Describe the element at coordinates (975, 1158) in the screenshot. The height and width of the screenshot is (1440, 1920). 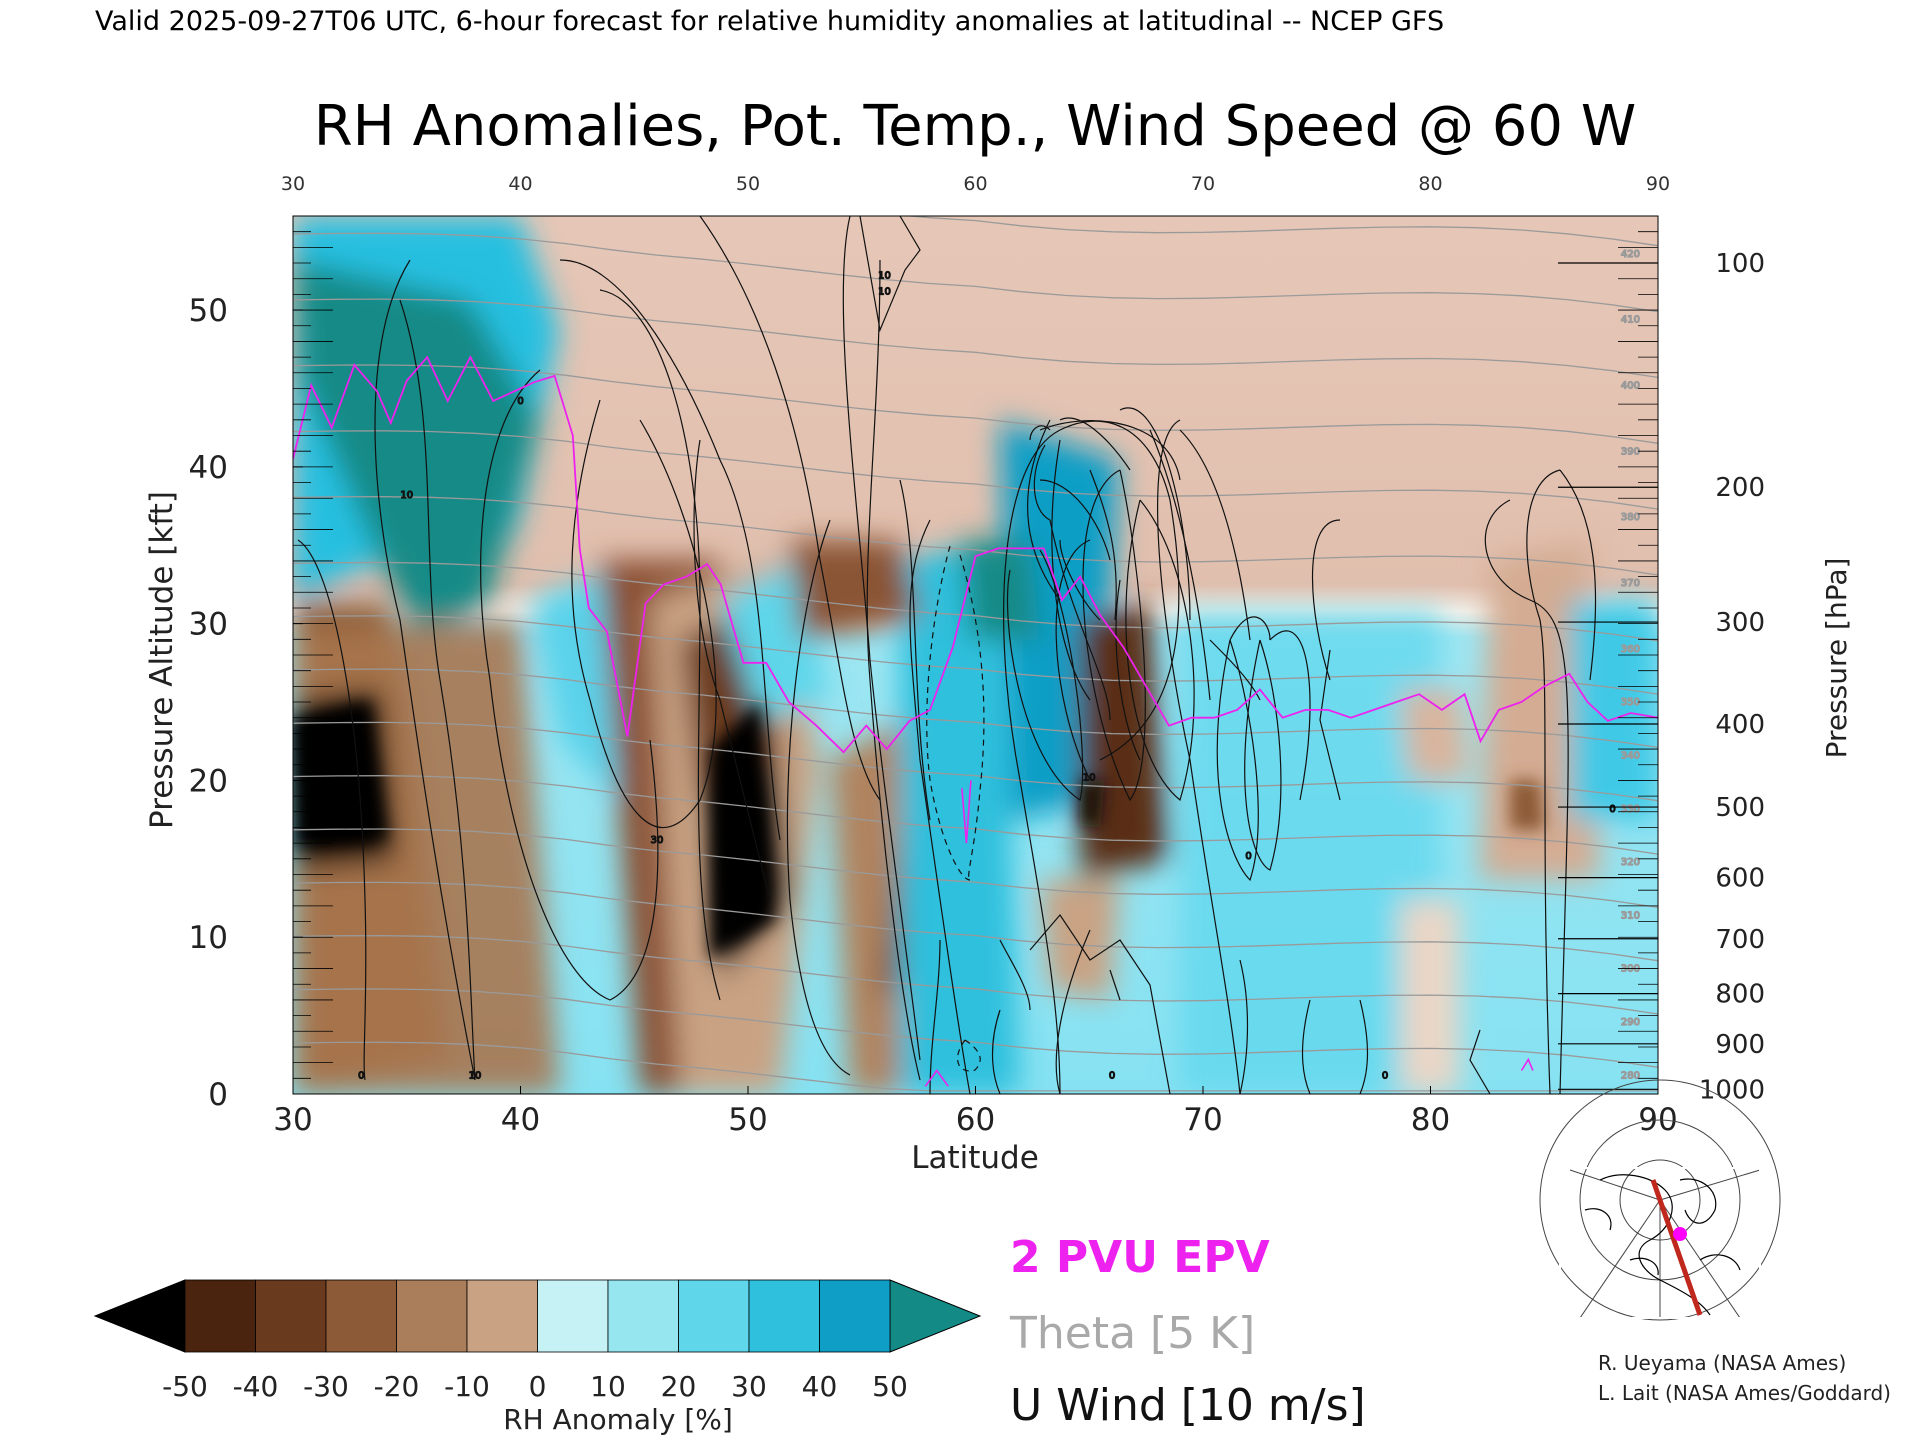
I see `x-axis-label: Latitude` at that location.